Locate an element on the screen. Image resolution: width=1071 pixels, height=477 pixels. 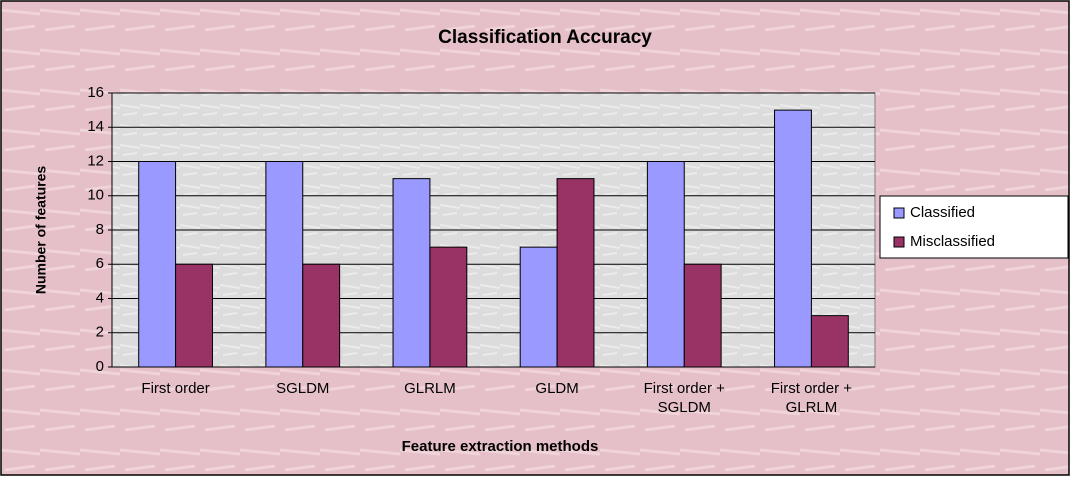
y-tick-label: 4 is located at coordinates (100, 297).